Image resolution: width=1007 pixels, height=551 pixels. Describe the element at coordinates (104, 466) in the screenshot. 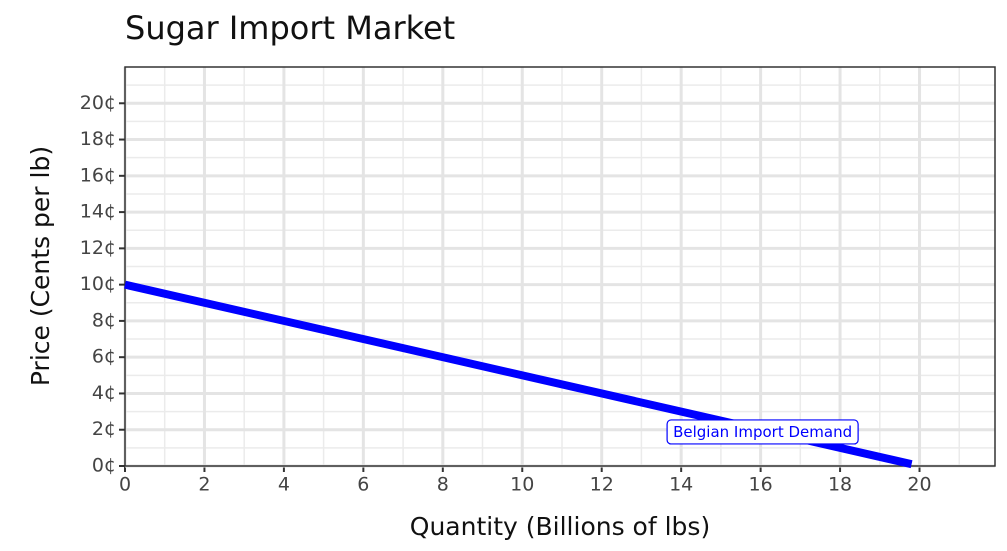

I see `y-tick-label: 0¢` at that location.